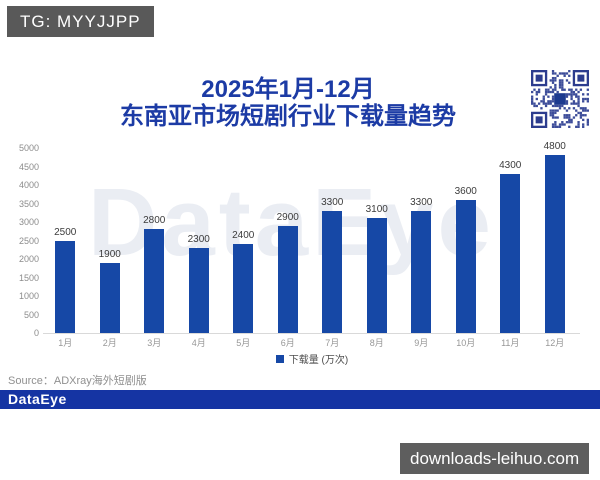  Describe the element at coordinates (28, 240) in the screenshot. I see `y-tick-label: 2500` at that location.